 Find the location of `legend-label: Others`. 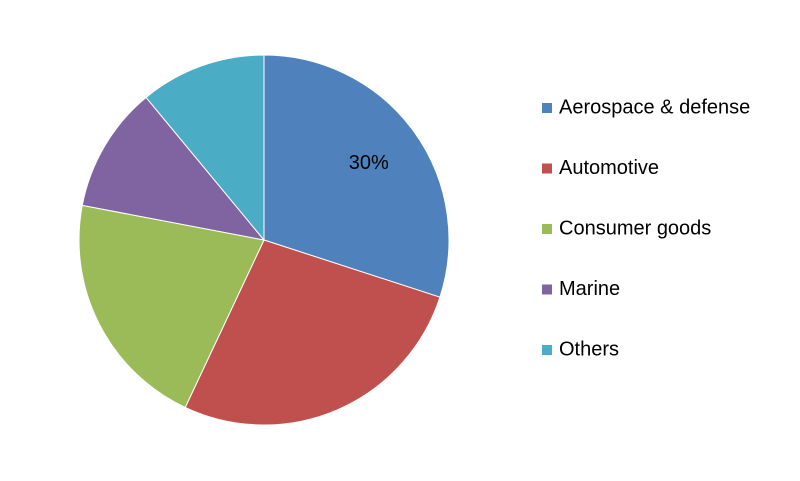

legend-label: Others is located at coordinates (589, 349).